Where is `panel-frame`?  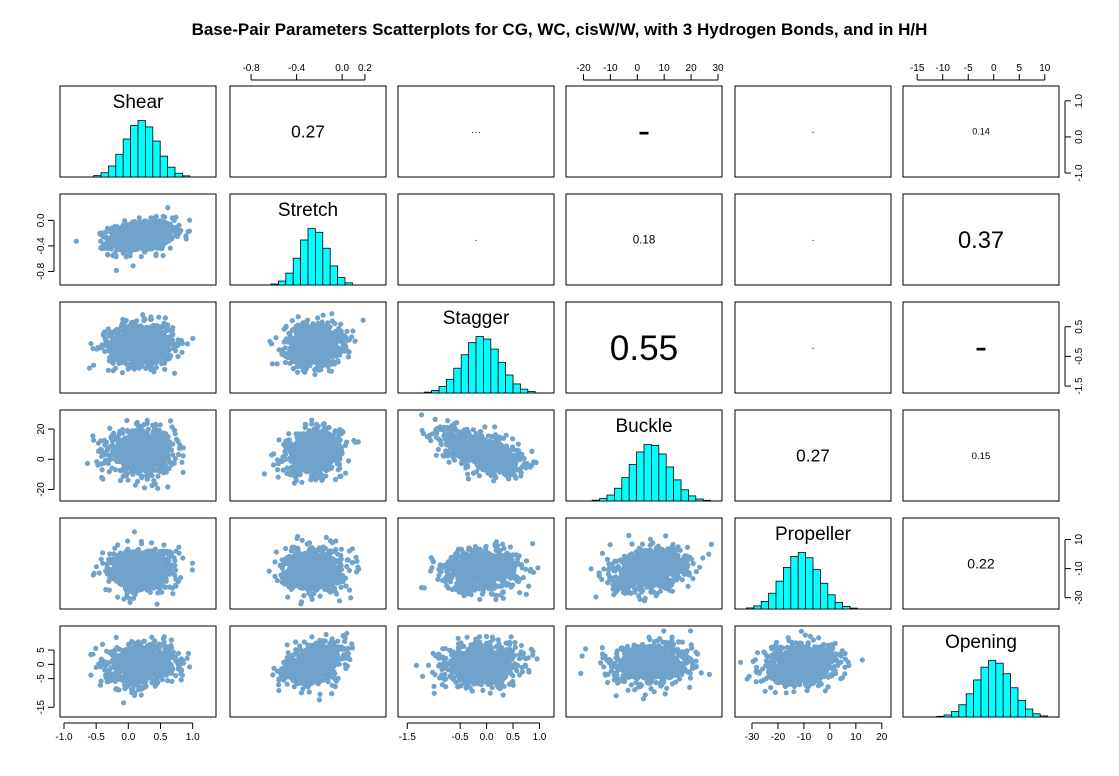
panel-frame is located at coordinates (813, 131).